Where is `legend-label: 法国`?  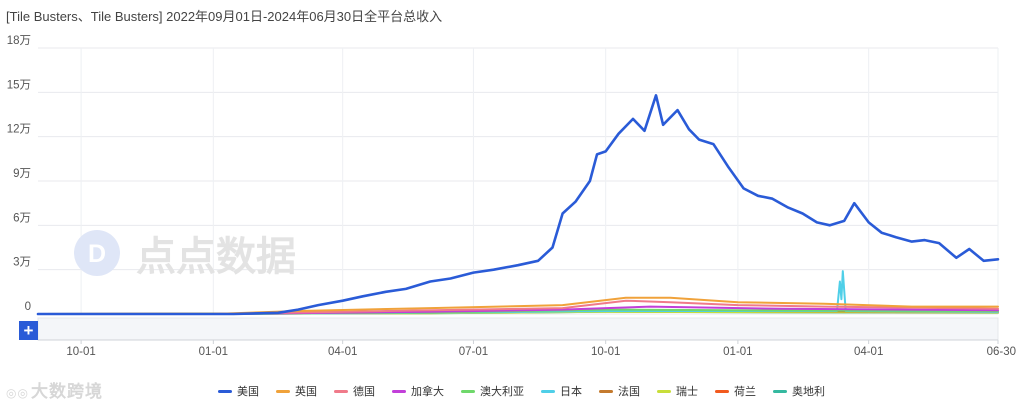
legend-label: 法国 is located at coordinates (629, 392).